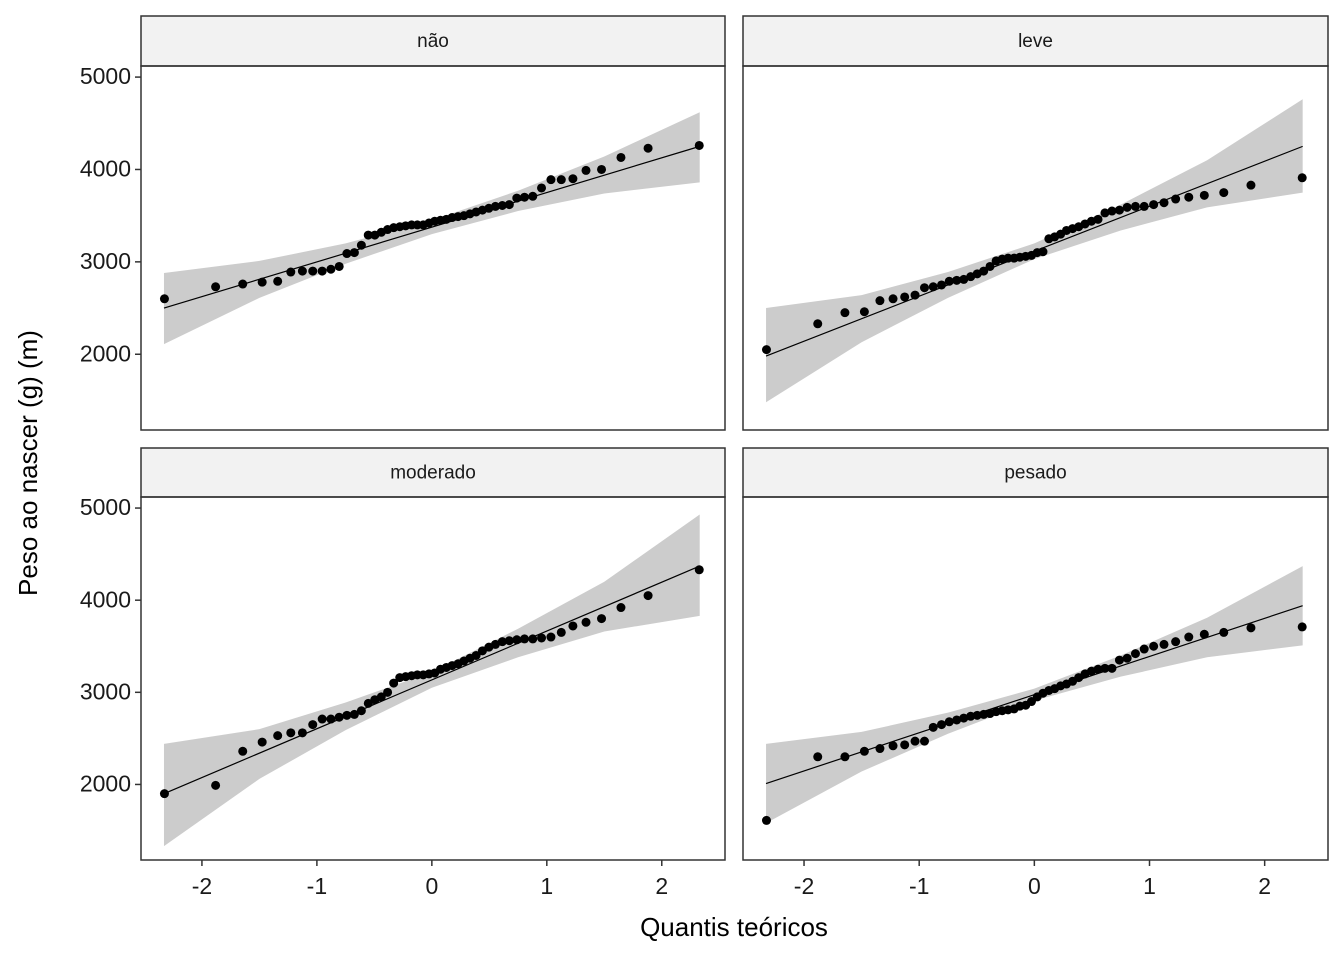 This screenshot has width=1344, height=960. Describe the element at coordinates (317, 886) in the screenshot. I see `x-tick-label: -1` at that location.